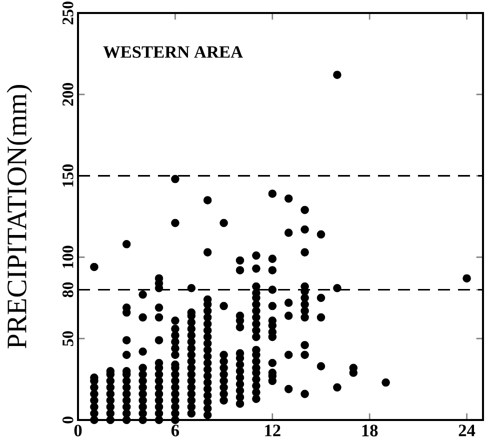 The width and height of the screenshot is (490, 446). Describe the element at coordinates (78, 430) in the screenshot. I see `x-tick-label: 0` at that location.